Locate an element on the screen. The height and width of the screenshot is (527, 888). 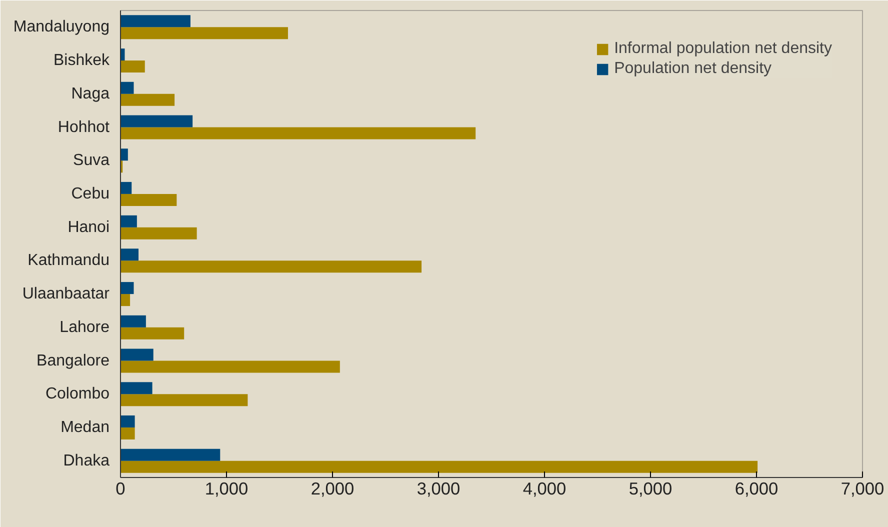
y-tick-label: Lahore is located at coordinates (85, 327).